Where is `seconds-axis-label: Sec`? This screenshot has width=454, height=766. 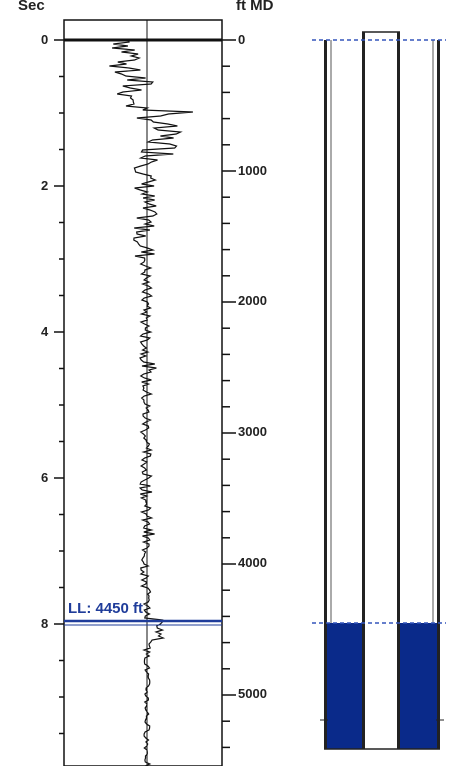
seconds-axis-label: Sec is located at coordinates (31, 7).